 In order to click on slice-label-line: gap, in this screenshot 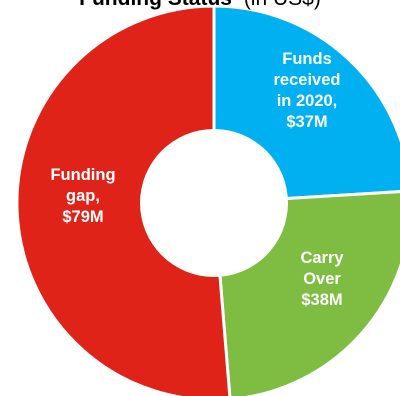, I will do `click(83, 196)`.